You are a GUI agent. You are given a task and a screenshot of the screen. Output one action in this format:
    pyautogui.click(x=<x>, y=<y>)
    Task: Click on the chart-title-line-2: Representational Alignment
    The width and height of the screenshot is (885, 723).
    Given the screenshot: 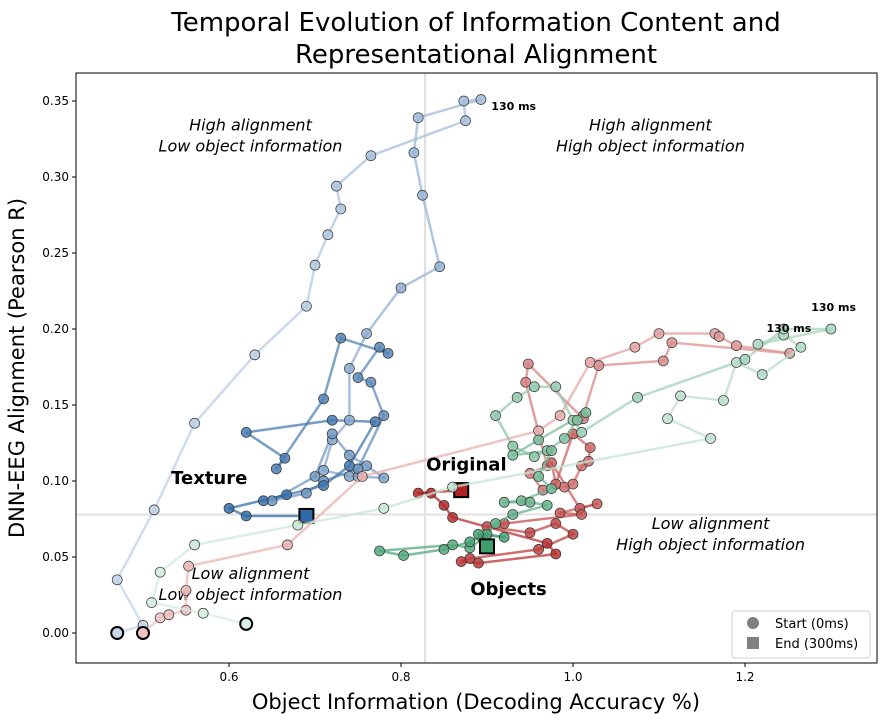 What is the action you would take?
    pyautogui.click(x=476, y=55)
    